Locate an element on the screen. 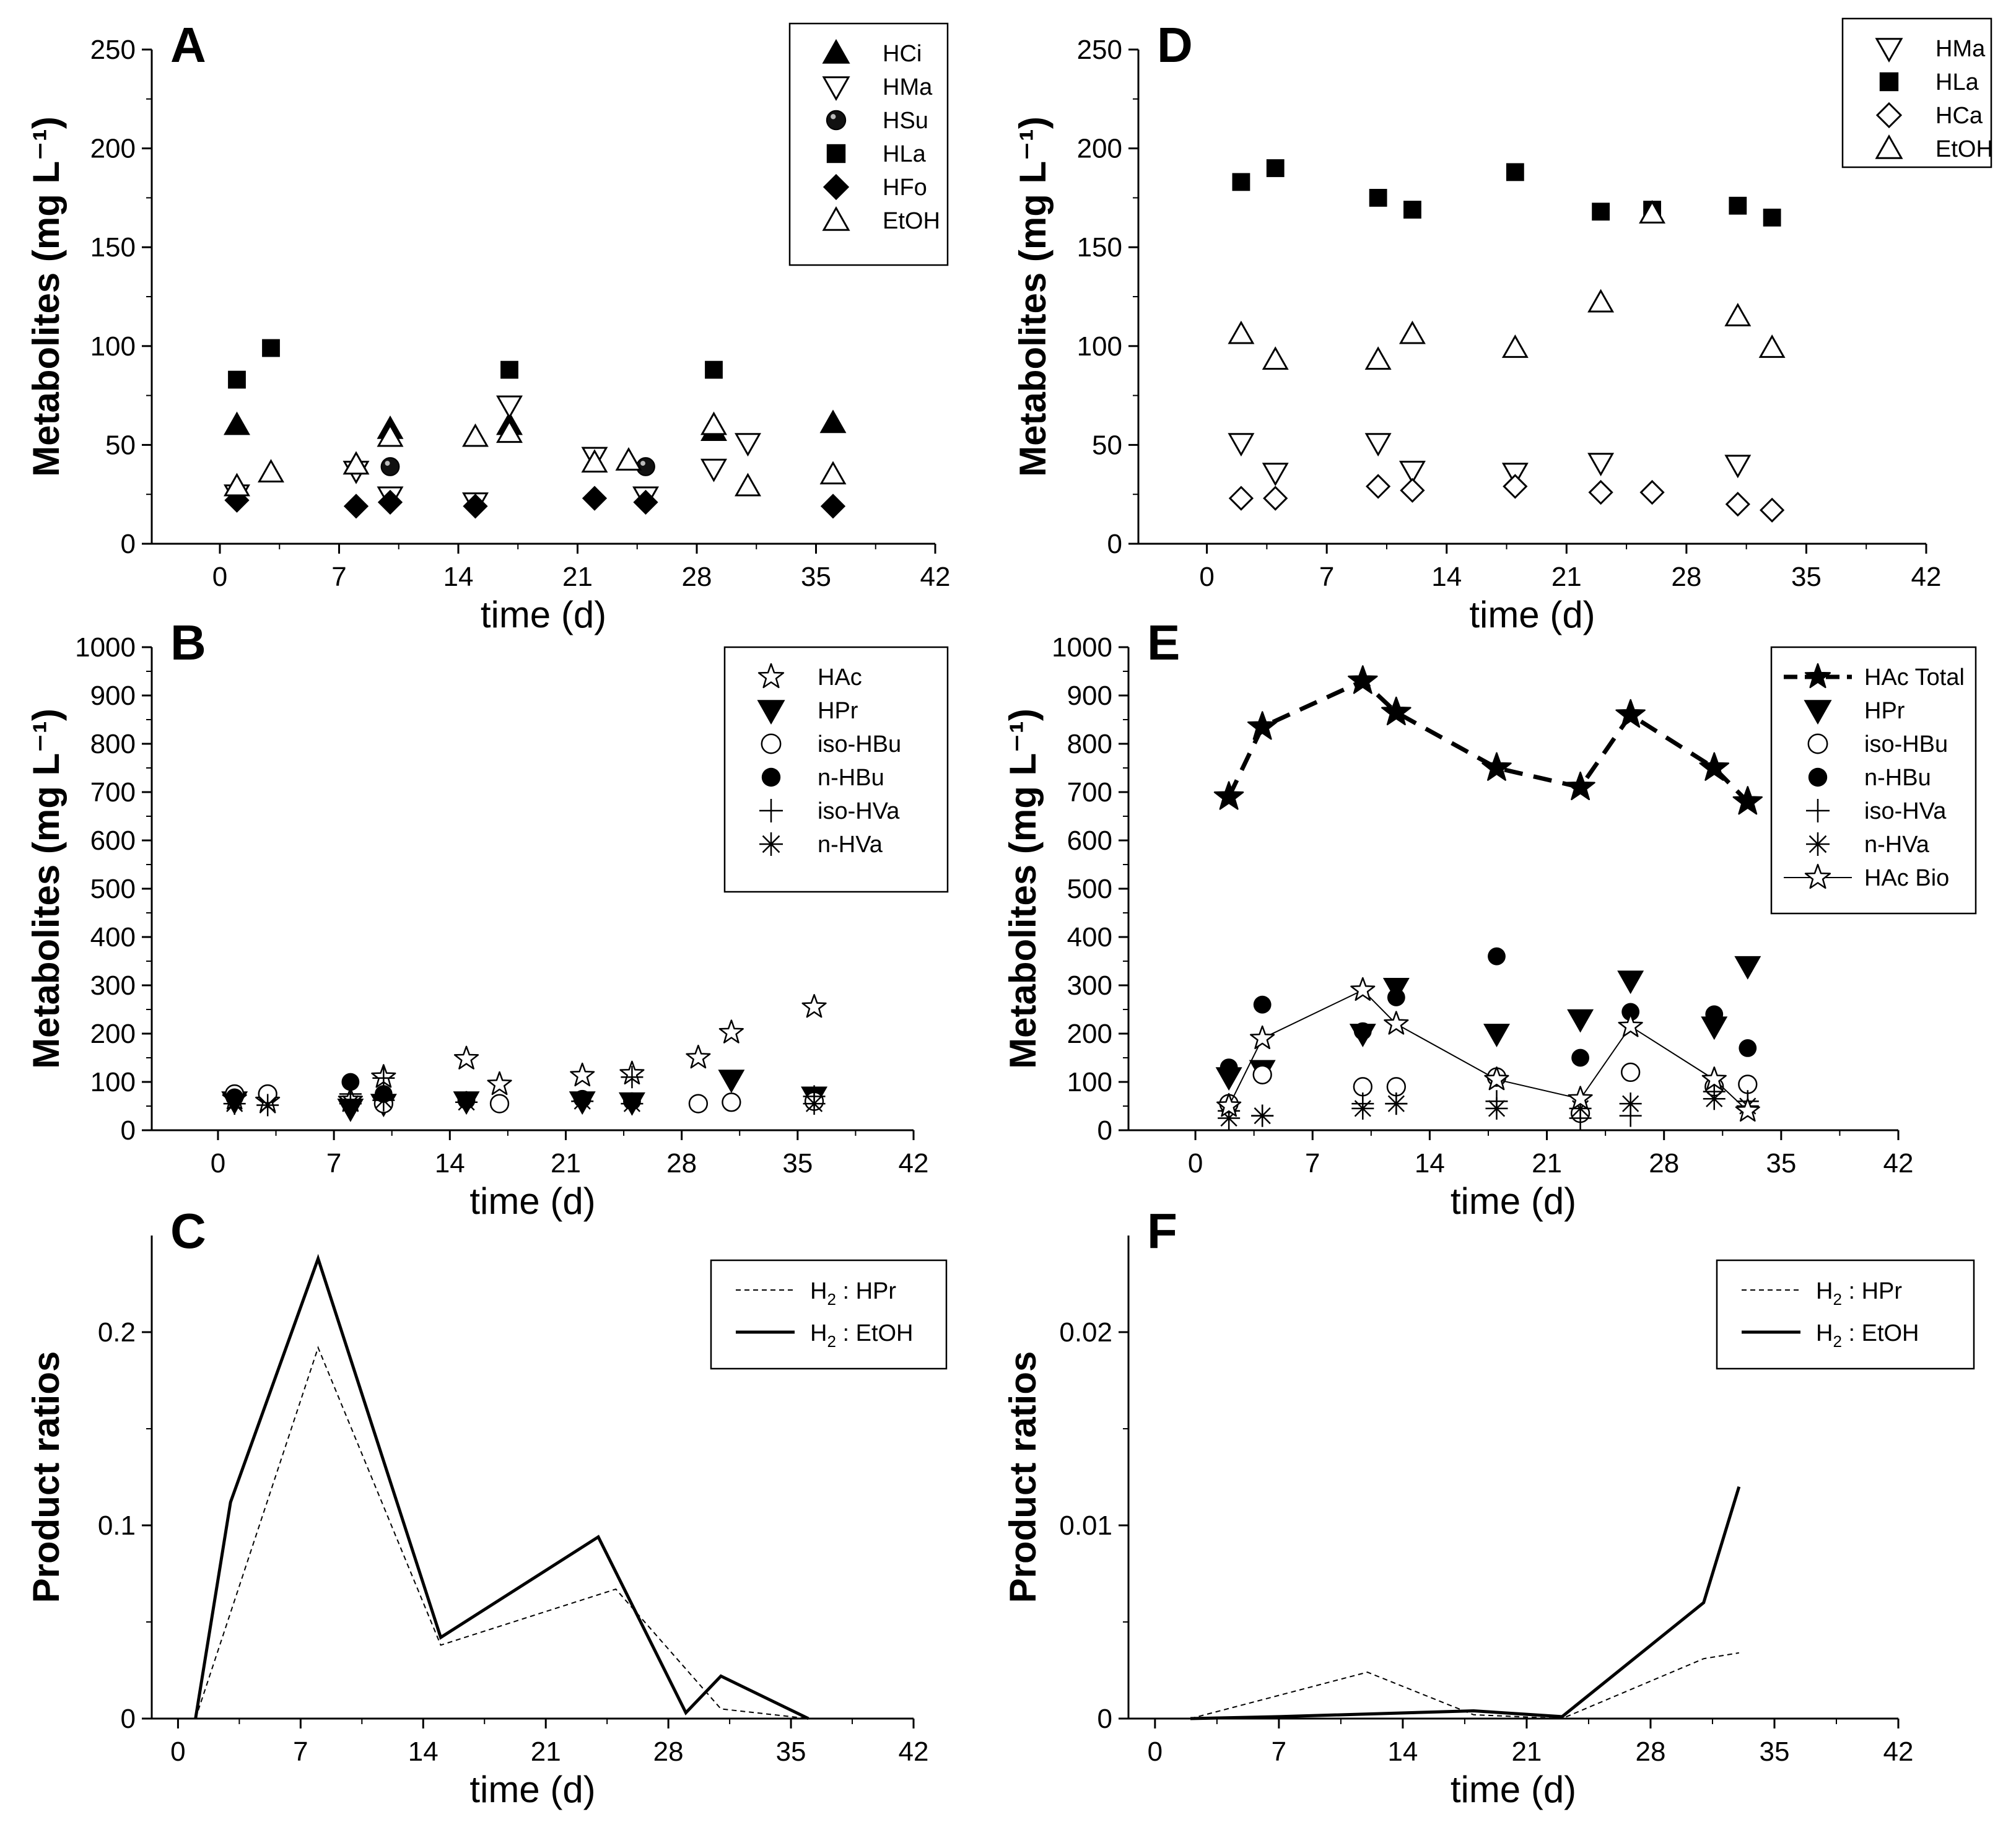  legend-item: HLa is located at coordinates (1929, 82).